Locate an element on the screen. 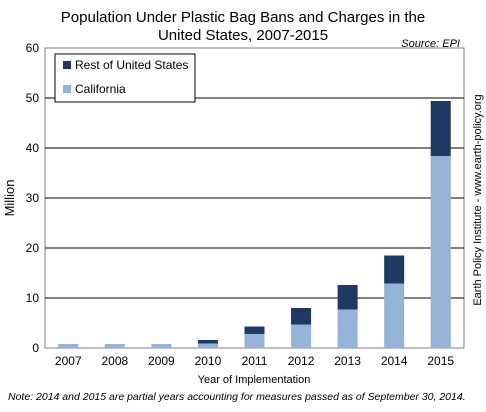  y-tick-labels: 0 10 20 30 40 50 60 is located at coordinates (33, 198).